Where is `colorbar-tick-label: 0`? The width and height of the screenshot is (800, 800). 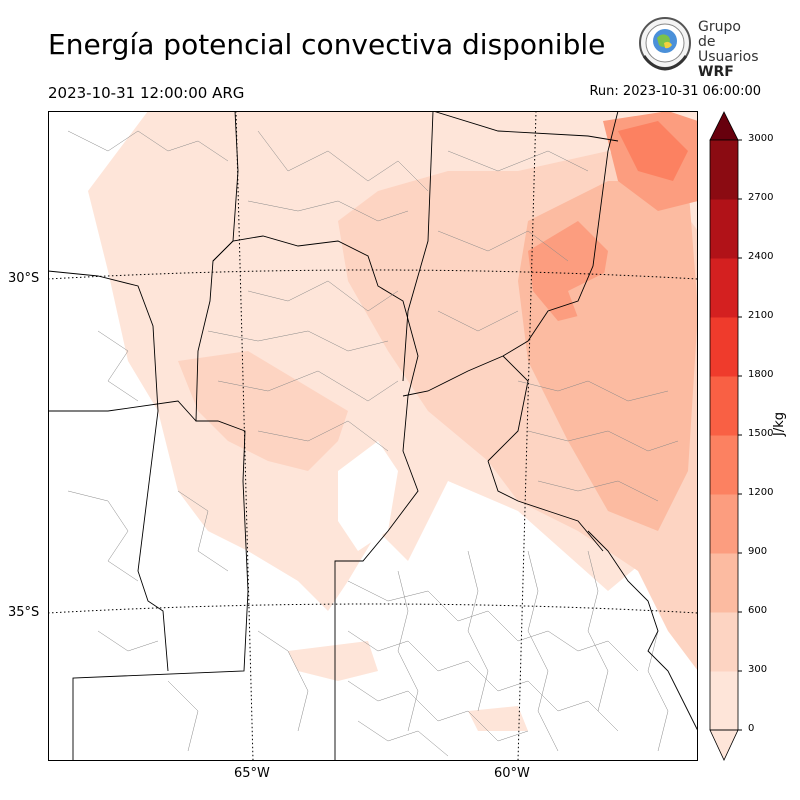
colorbar-tick-label: 0 is located at coordinates (751, 728).